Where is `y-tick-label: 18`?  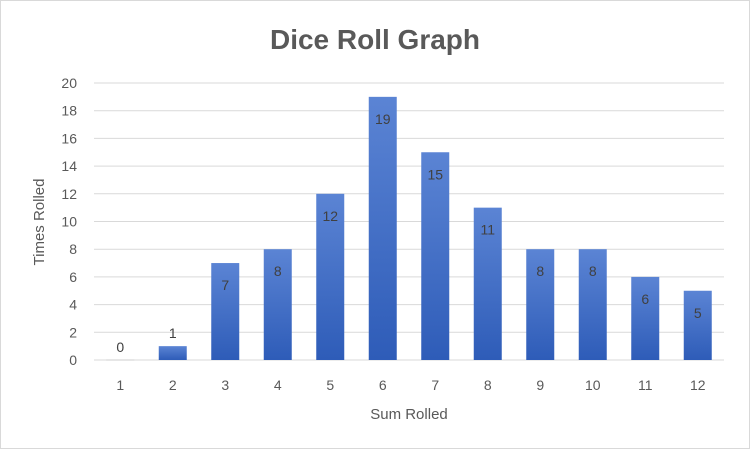 y-tick-label: 18 is located at coordinates (69, 111).